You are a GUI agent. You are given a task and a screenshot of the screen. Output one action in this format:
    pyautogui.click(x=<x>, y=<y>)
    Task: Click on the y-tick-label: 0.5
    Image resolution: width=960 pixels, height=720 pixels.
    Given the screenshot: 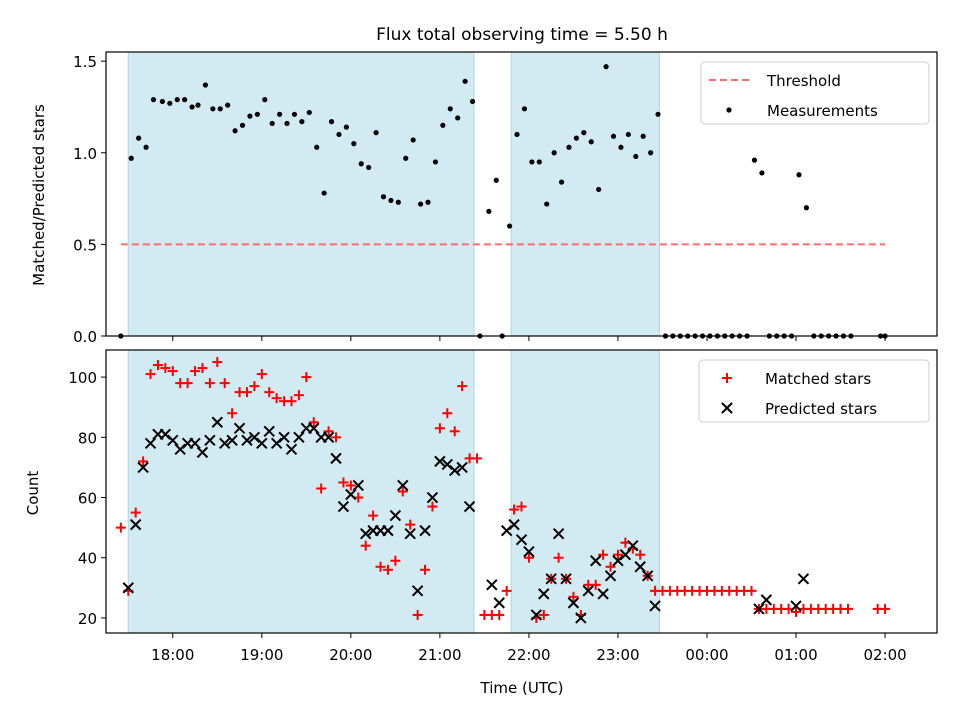 What is the action you would take?
    pyautogui.click(x=85, y=245)
    